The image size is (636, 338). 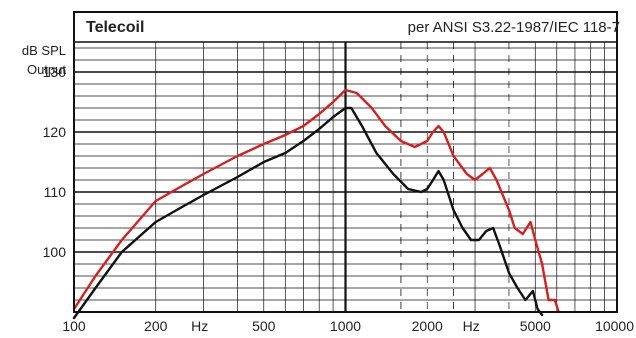 What do you see at coordinates (44, 60) in the screenshot?
I see `y-axis-label: dB SPL Output` at bounding box center [44, 60].